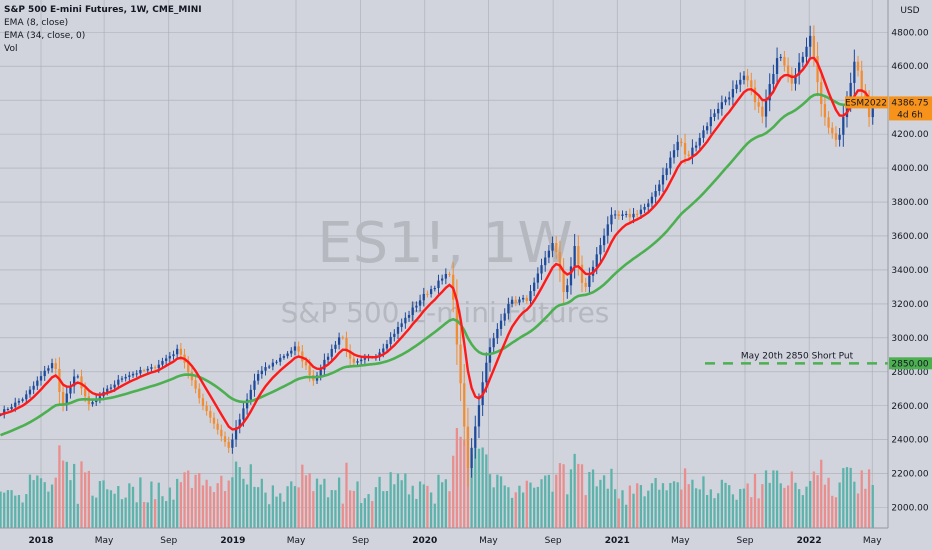  I want to click on legend-ema-fast: EMA (8, close), so click(36, 23).